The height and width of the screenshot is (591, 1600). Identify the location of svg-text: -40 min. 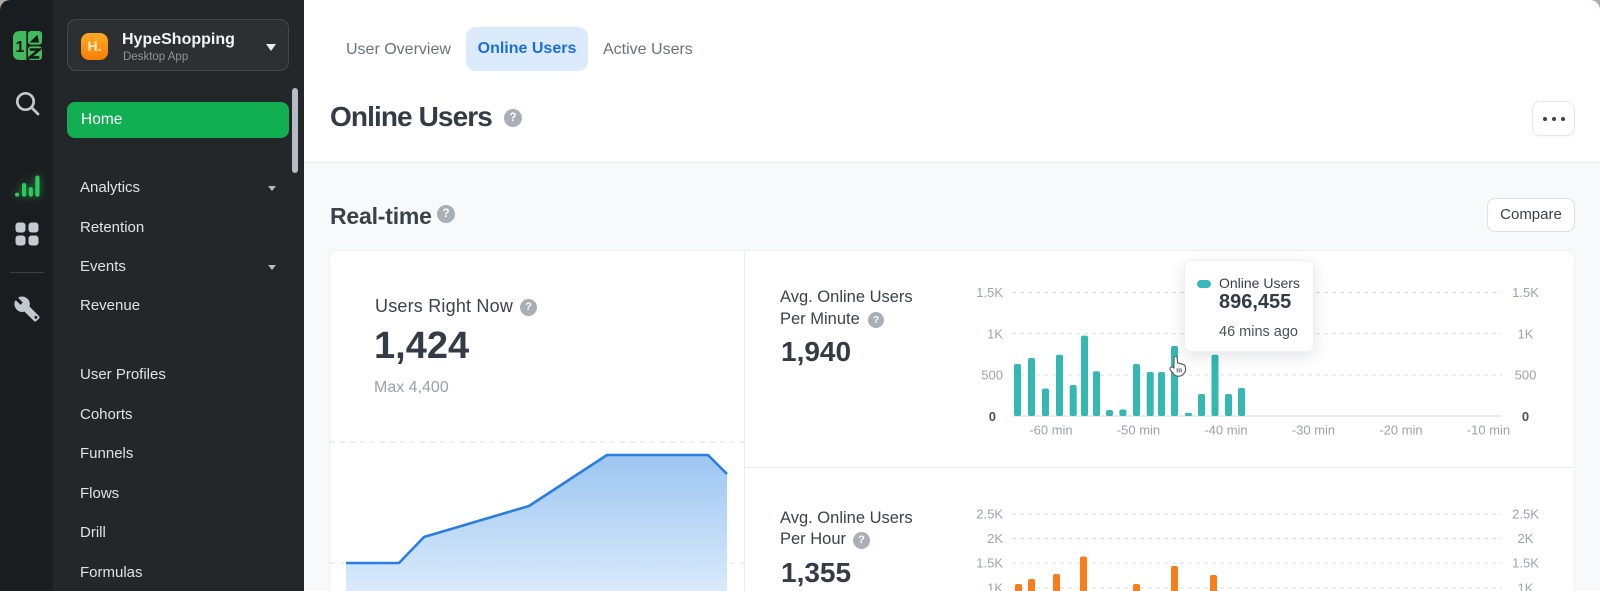
(1225, 430).